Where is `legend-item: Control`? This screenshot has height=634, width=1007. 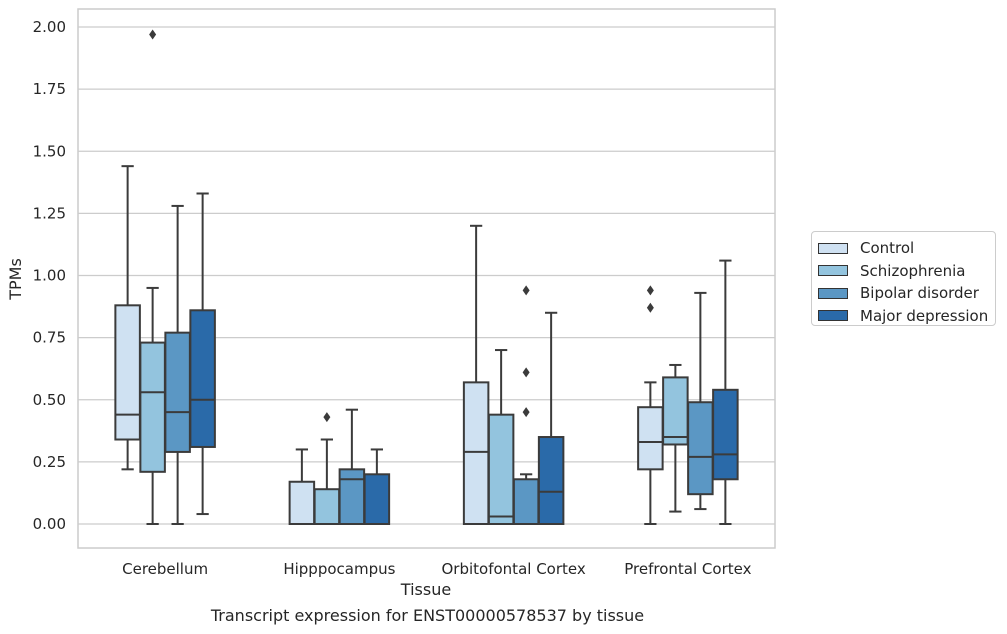 legend-item: Control is located at coordinates (906, 248).